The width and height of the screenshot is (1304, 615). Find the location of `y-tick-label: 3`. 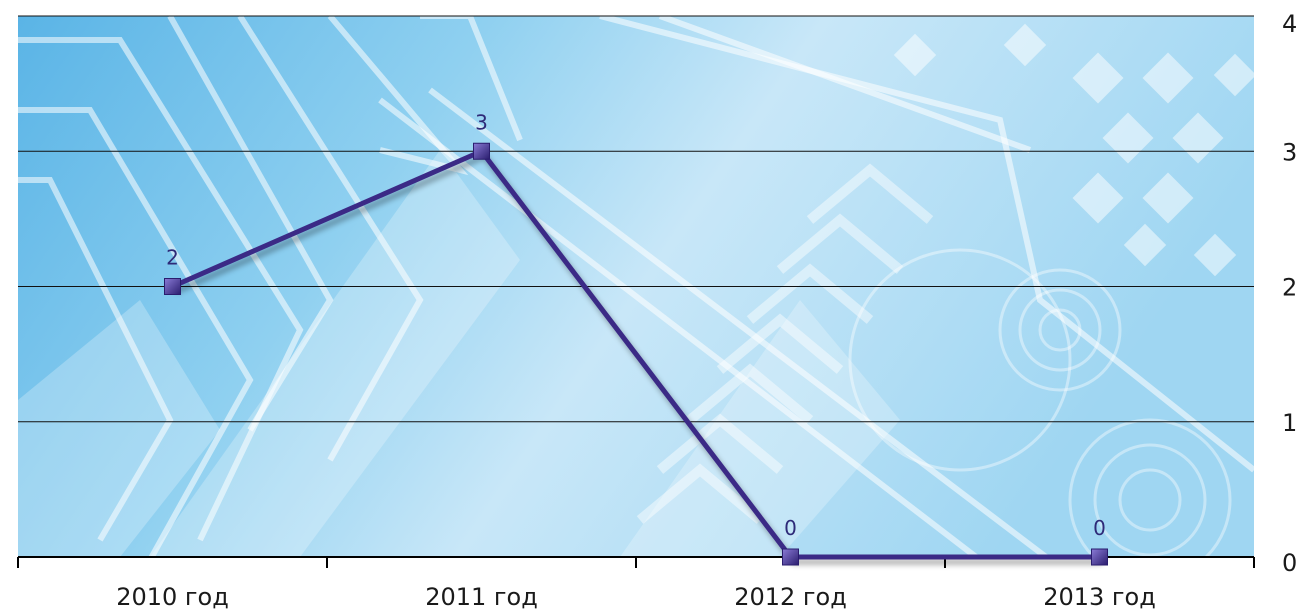

y-tick-label: 3 is located at coordinates (1289, 152).